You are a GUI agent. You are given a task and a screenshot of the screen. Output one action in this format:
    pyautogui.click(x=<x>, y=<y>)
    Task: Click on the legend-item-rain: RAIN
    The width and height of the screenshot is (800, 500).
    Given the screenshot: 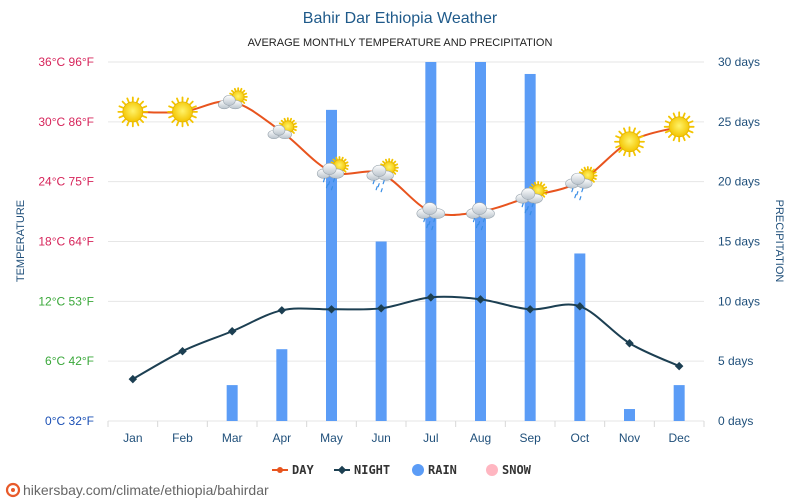 What is the action you would take?
    pyautogui.click(x=434, y=470)
    